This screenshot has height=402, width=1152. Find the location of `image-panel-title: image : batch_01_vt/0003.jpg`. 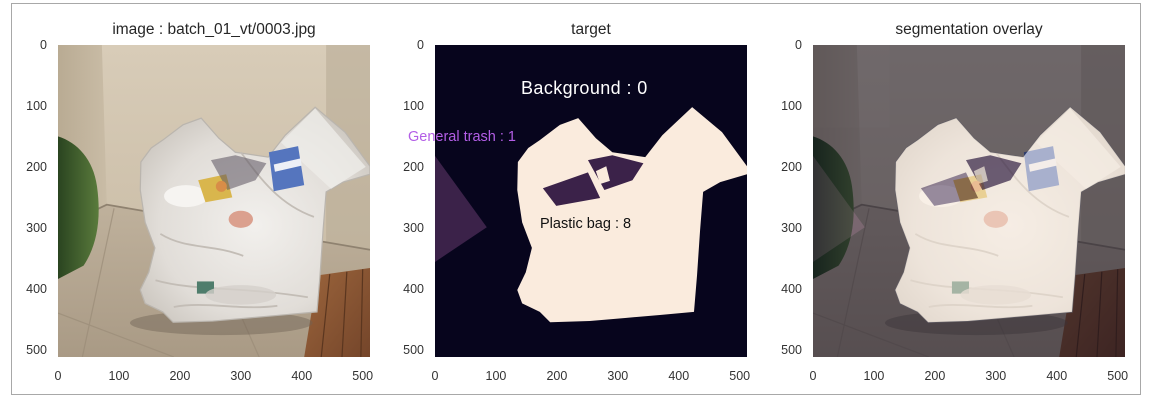

image-panel-title: image : batch_01_vt/0003.jpg is located at coordinates (214, 29).